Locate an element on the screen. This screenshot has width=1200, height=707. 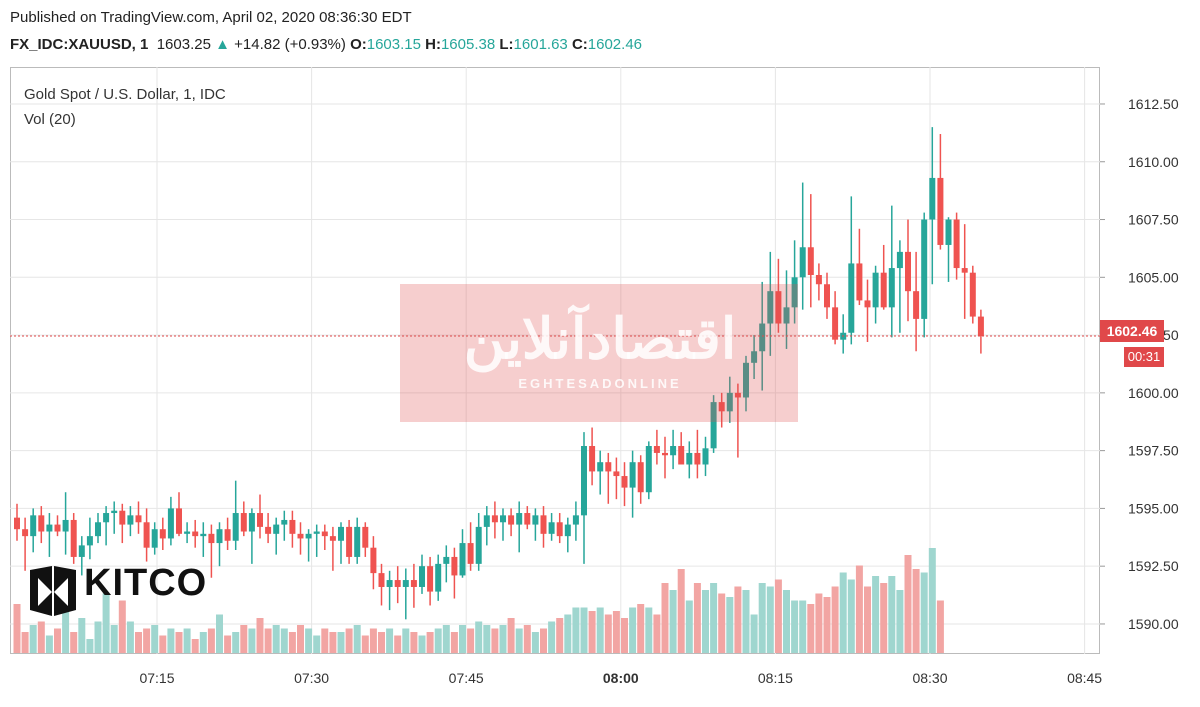
volume-indicator-label: Vol (20) is located at coordinates (50, 119).